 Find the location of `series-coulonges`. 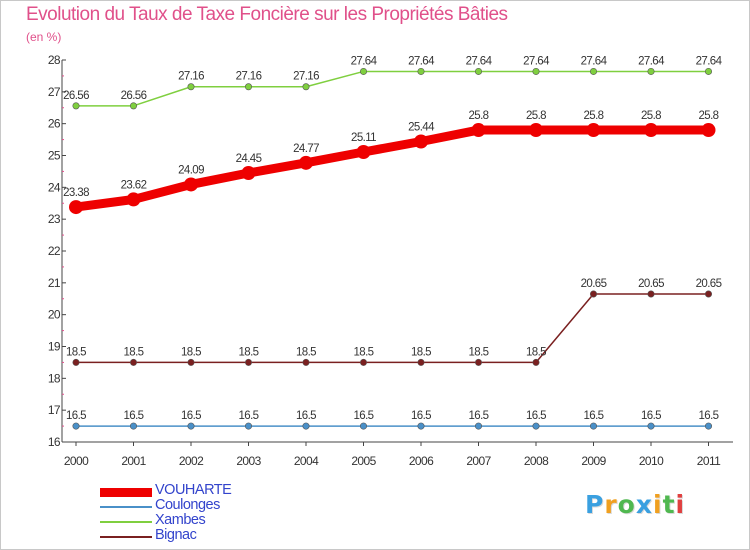

series-coulonges is located at coordinates (392, 426).